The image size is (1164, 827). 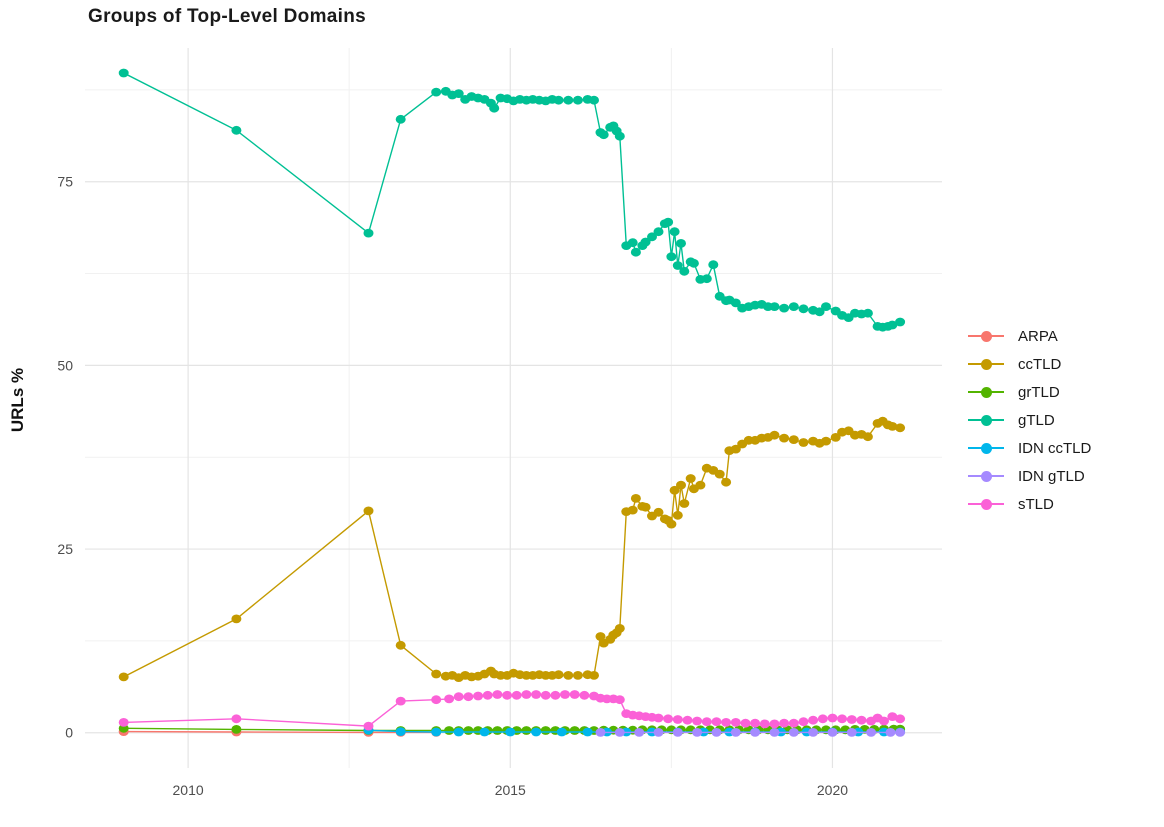 I want to click on legend-label: gTLD, so click(x=1036, y=420).